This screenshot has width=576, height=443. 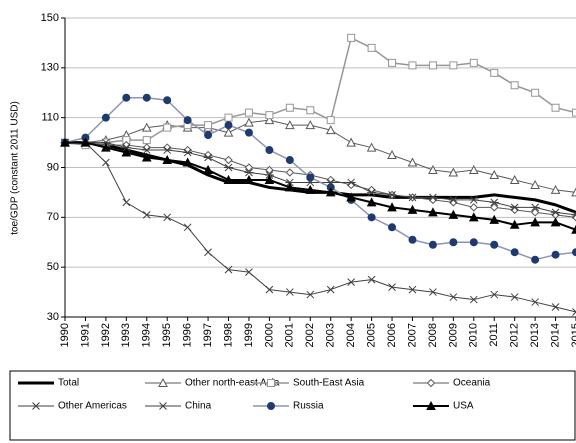 What do you see at coordinates (68, 383) in the screenshot?
I see `legend-label: Total` at bounding box center [68, 383].